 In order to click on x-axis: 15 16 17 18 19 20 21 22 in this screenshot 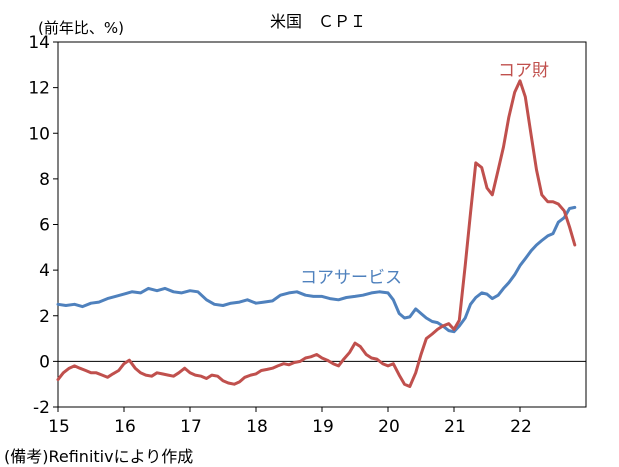, I will do `click(290, 422)`.